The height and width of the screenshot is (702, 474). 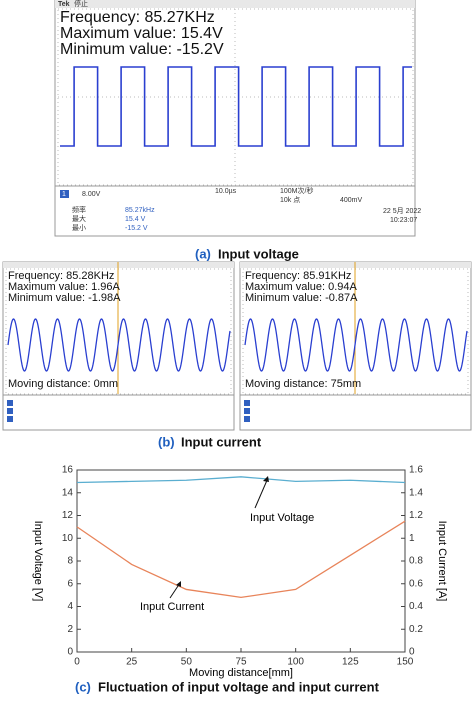 What do you see at coordinates (137, 17) in the screenshot?
I see `frequency: Frequency: 85.27KHz` at bounding box center [137, 17].